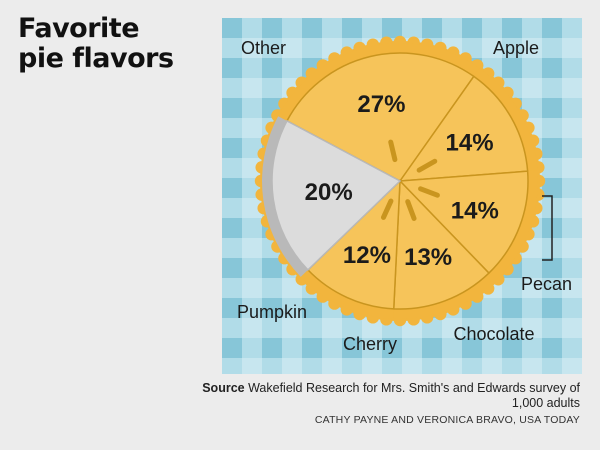 The height and width of the screenshot is (450, 600). What do you see at coordinates (516, 48) in the screenshot?
I see `category-label-apple: Apple` at bounding box center [516, 48].